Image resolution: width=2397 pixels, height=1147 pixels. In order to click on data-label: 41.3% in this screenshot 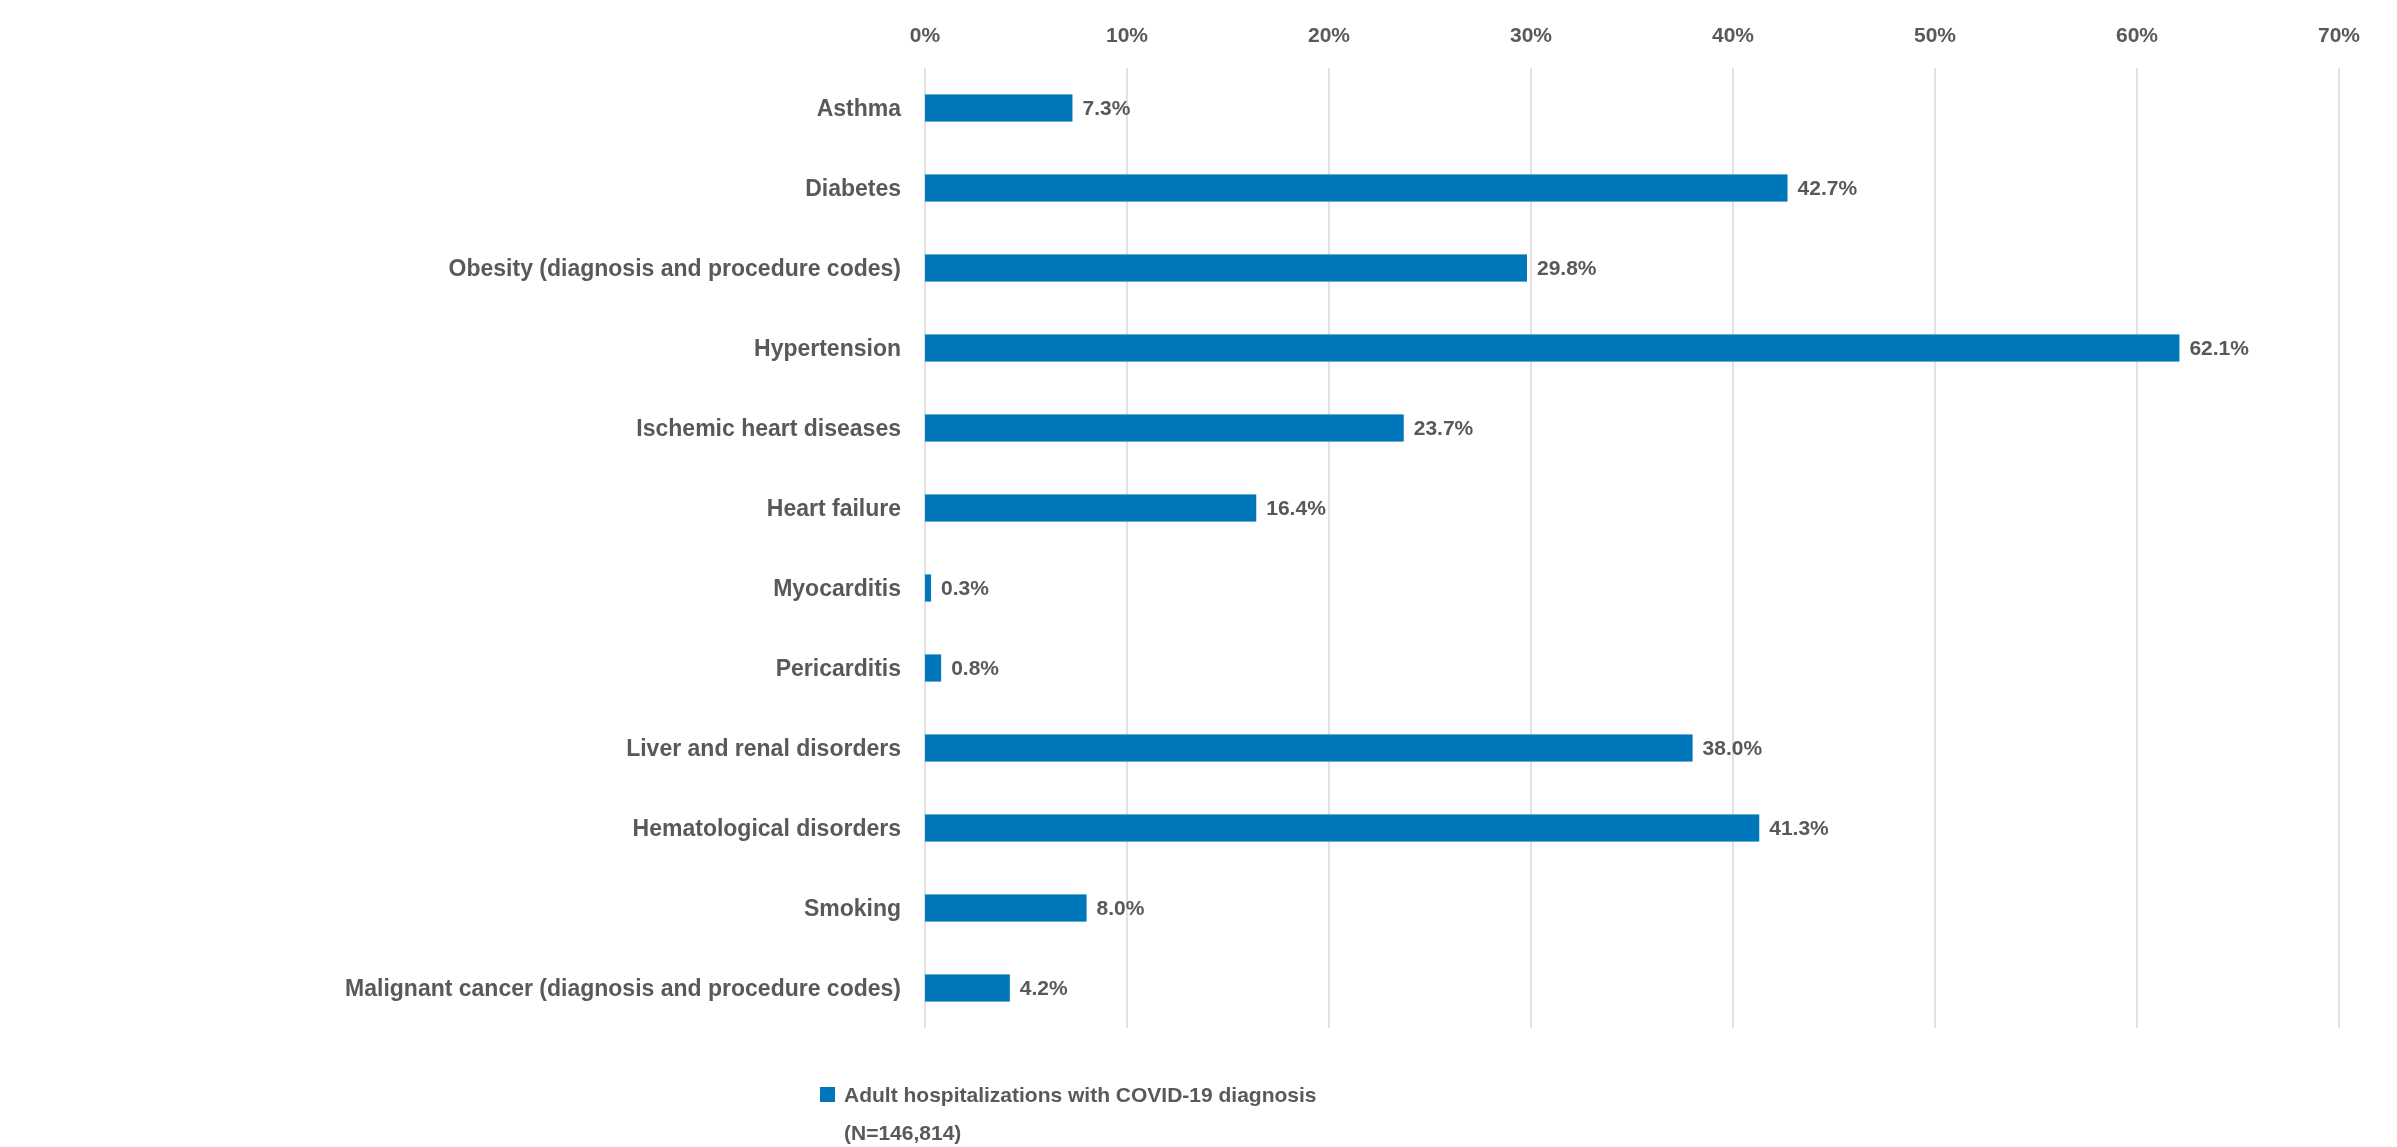, I will do `click(1799, 828)`.